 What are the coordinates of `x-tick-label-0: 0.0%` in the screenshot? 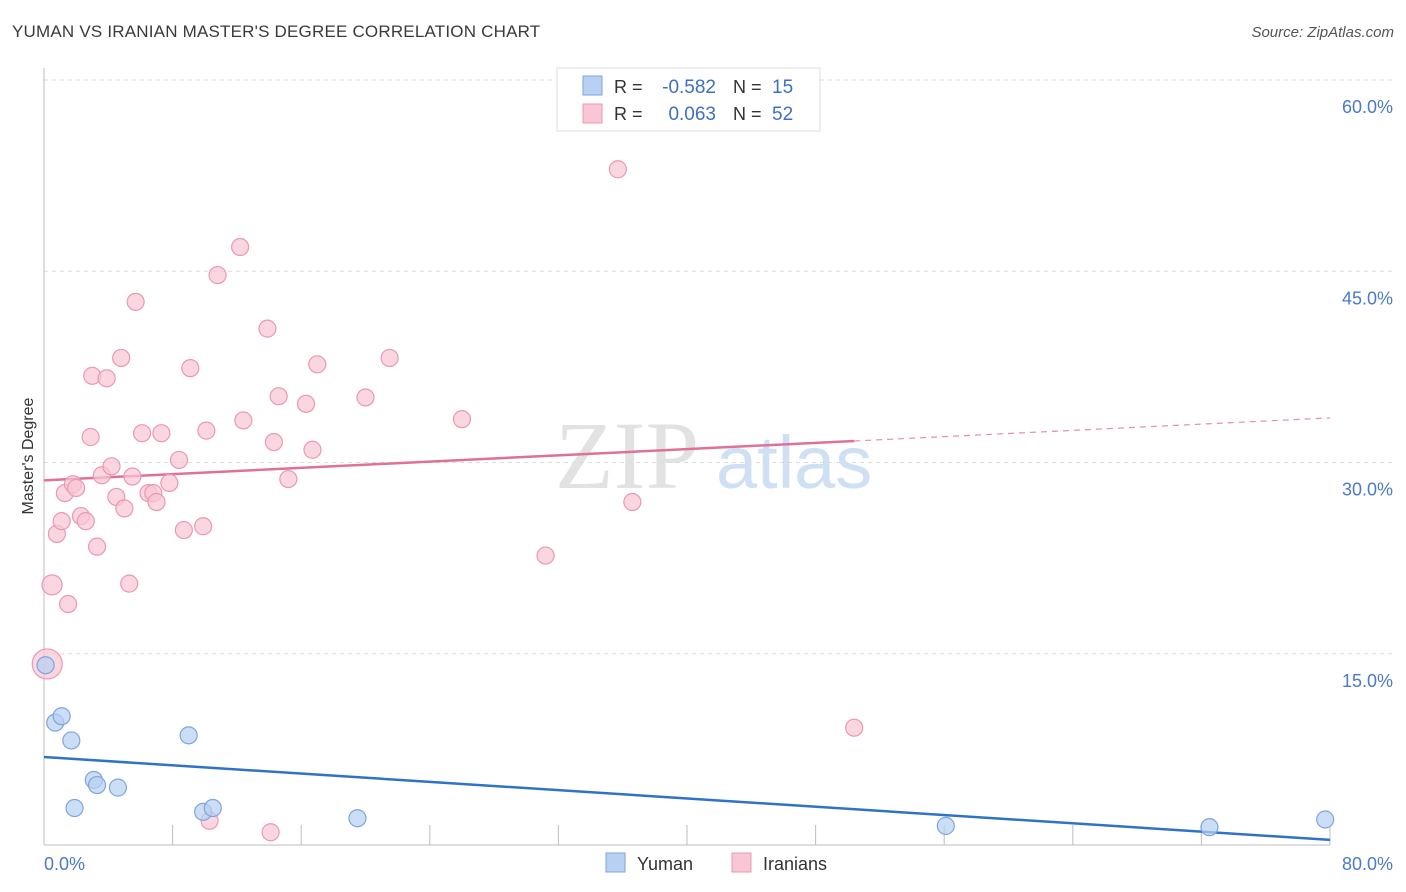 It's located at (64, 864).